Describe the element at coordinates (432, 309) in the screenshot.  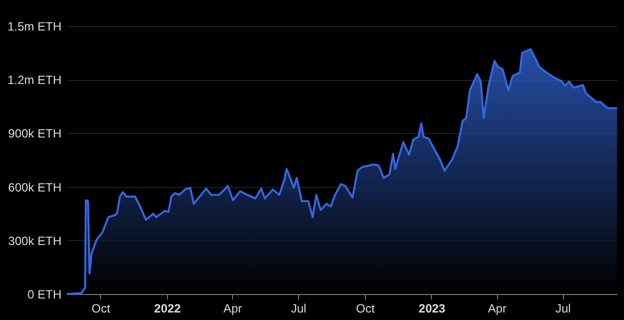
I see `x-tick-label: 2023` at that location.